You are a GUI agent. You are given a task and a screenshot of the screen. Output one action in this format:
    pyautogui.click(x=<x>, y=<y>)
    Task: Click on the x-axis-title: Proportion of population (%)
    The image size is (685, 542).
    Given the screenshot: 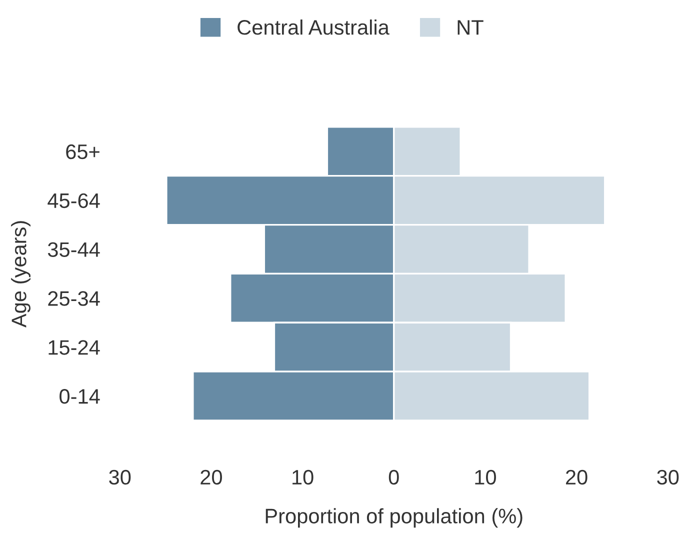 What is the action you would take?
    pyautogui.click(x=394, y=518)
    